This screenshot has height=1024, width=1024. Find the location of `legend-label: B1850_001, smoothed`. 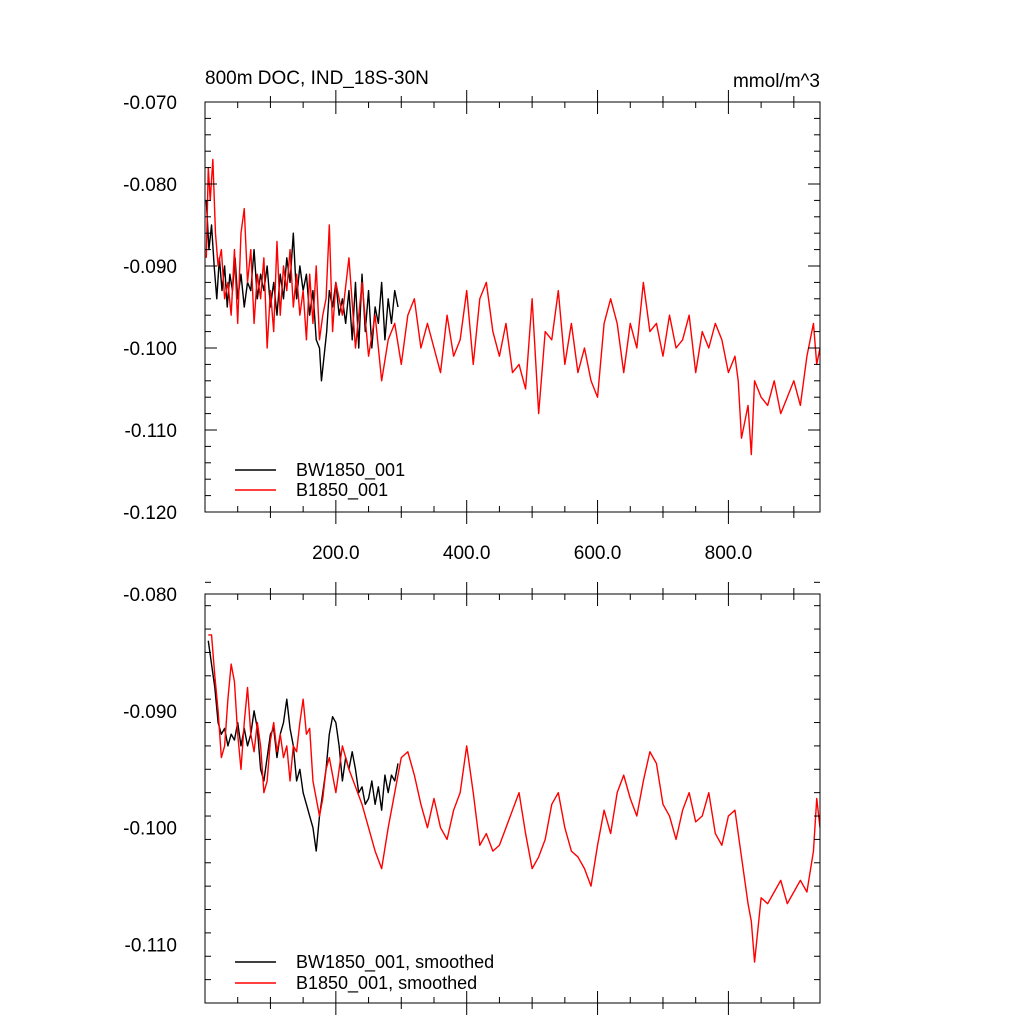

legend-label: B1850_001, smoothed is located at coordinates (386, 983).